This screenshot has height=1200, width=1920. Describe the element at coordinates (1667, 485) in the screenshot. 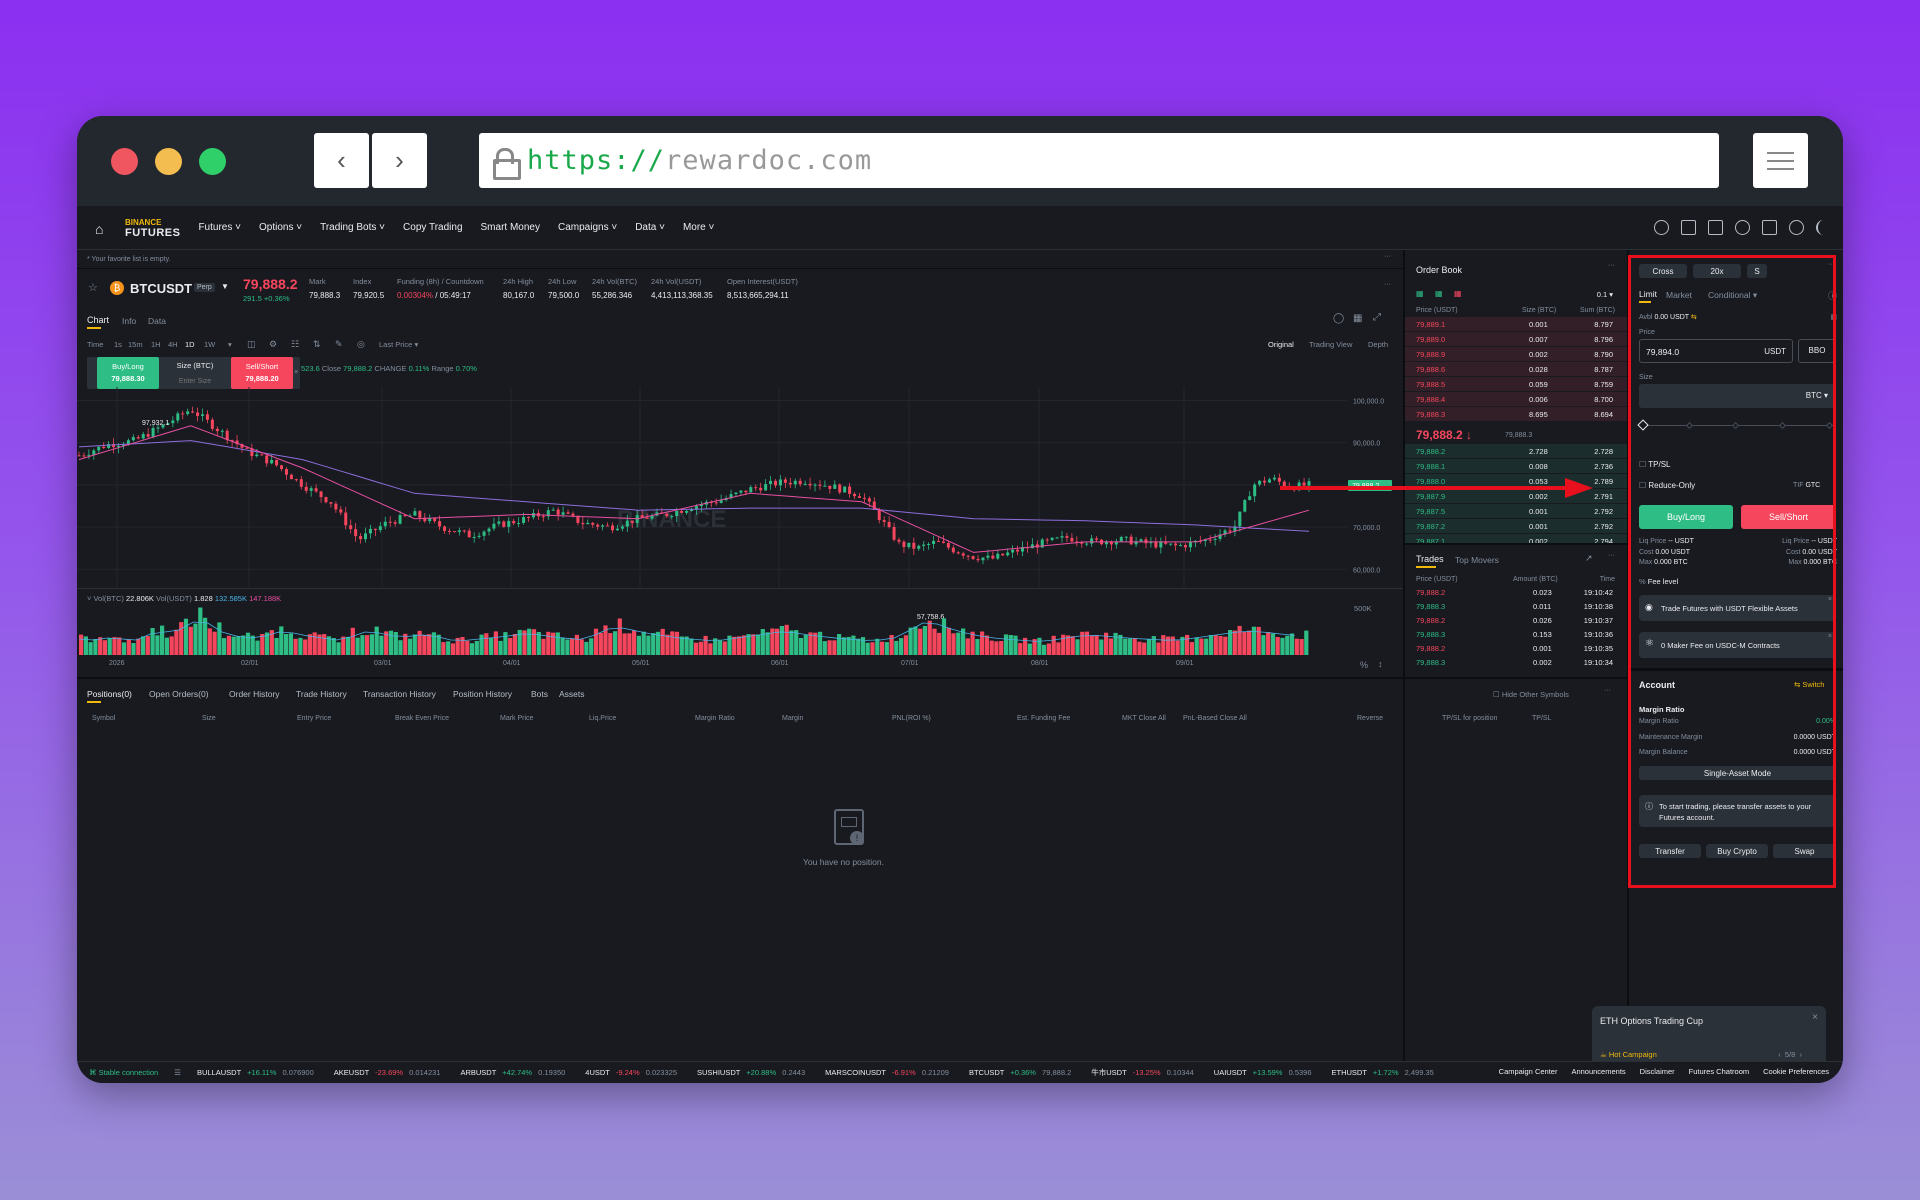

I see `reduce-only-checkbox: ☐ Reduce-Only` at that location.